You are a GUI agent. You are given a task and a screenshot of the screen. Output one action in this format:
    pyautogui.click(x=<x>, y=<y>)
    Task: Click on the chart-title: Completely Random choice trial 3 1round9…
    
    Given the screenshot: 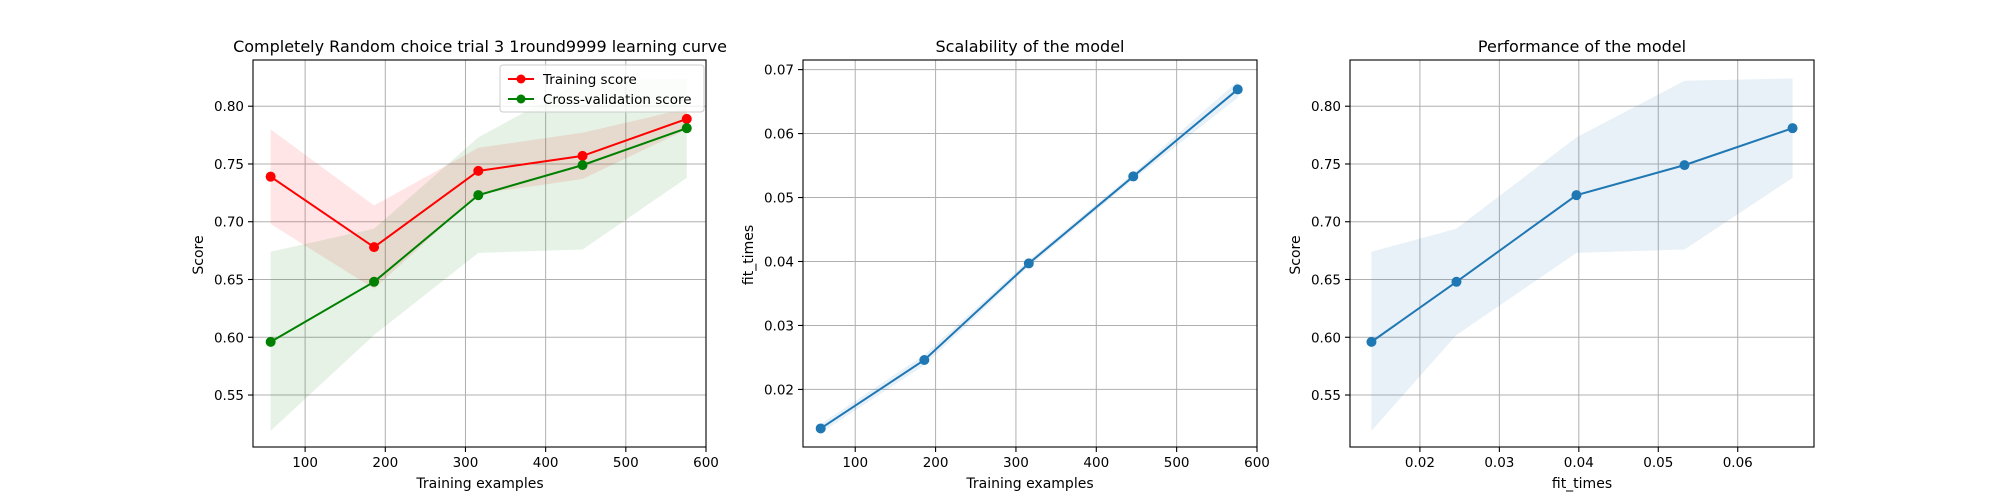 What is the action you would take?
    pyautogui.click(x=480, y=46)
    